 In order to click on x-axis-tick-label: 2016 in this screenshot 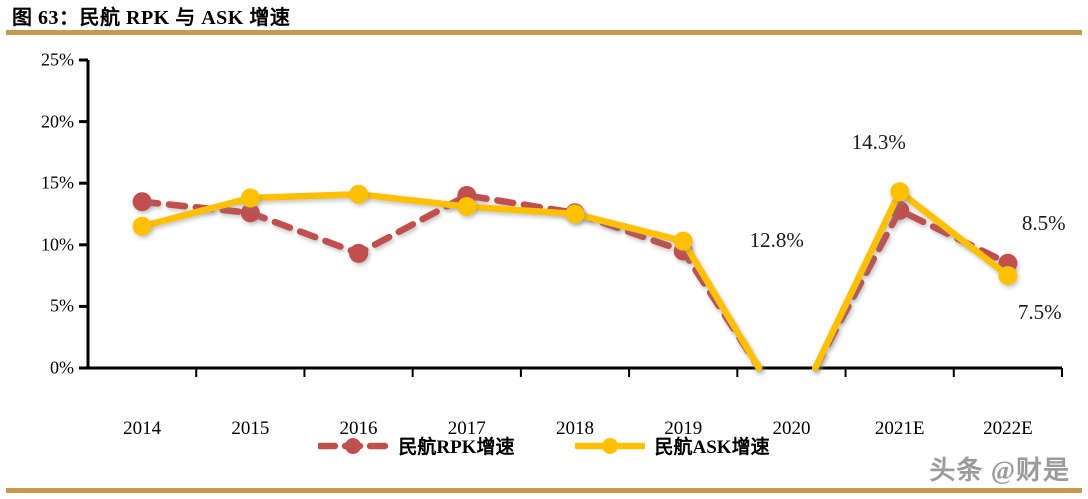, I will do `click(358, 428)`.